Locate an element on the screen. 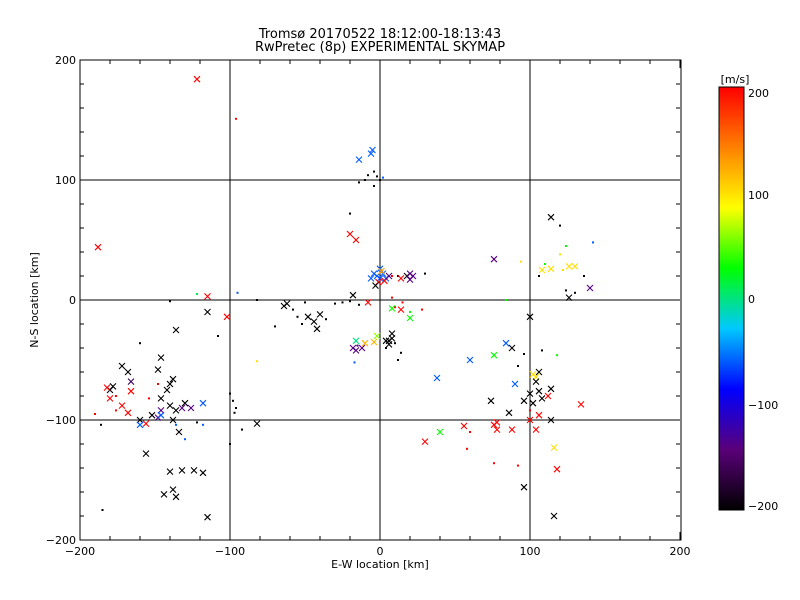  x-tick-label: 0 is located at coordinates (380, 551).